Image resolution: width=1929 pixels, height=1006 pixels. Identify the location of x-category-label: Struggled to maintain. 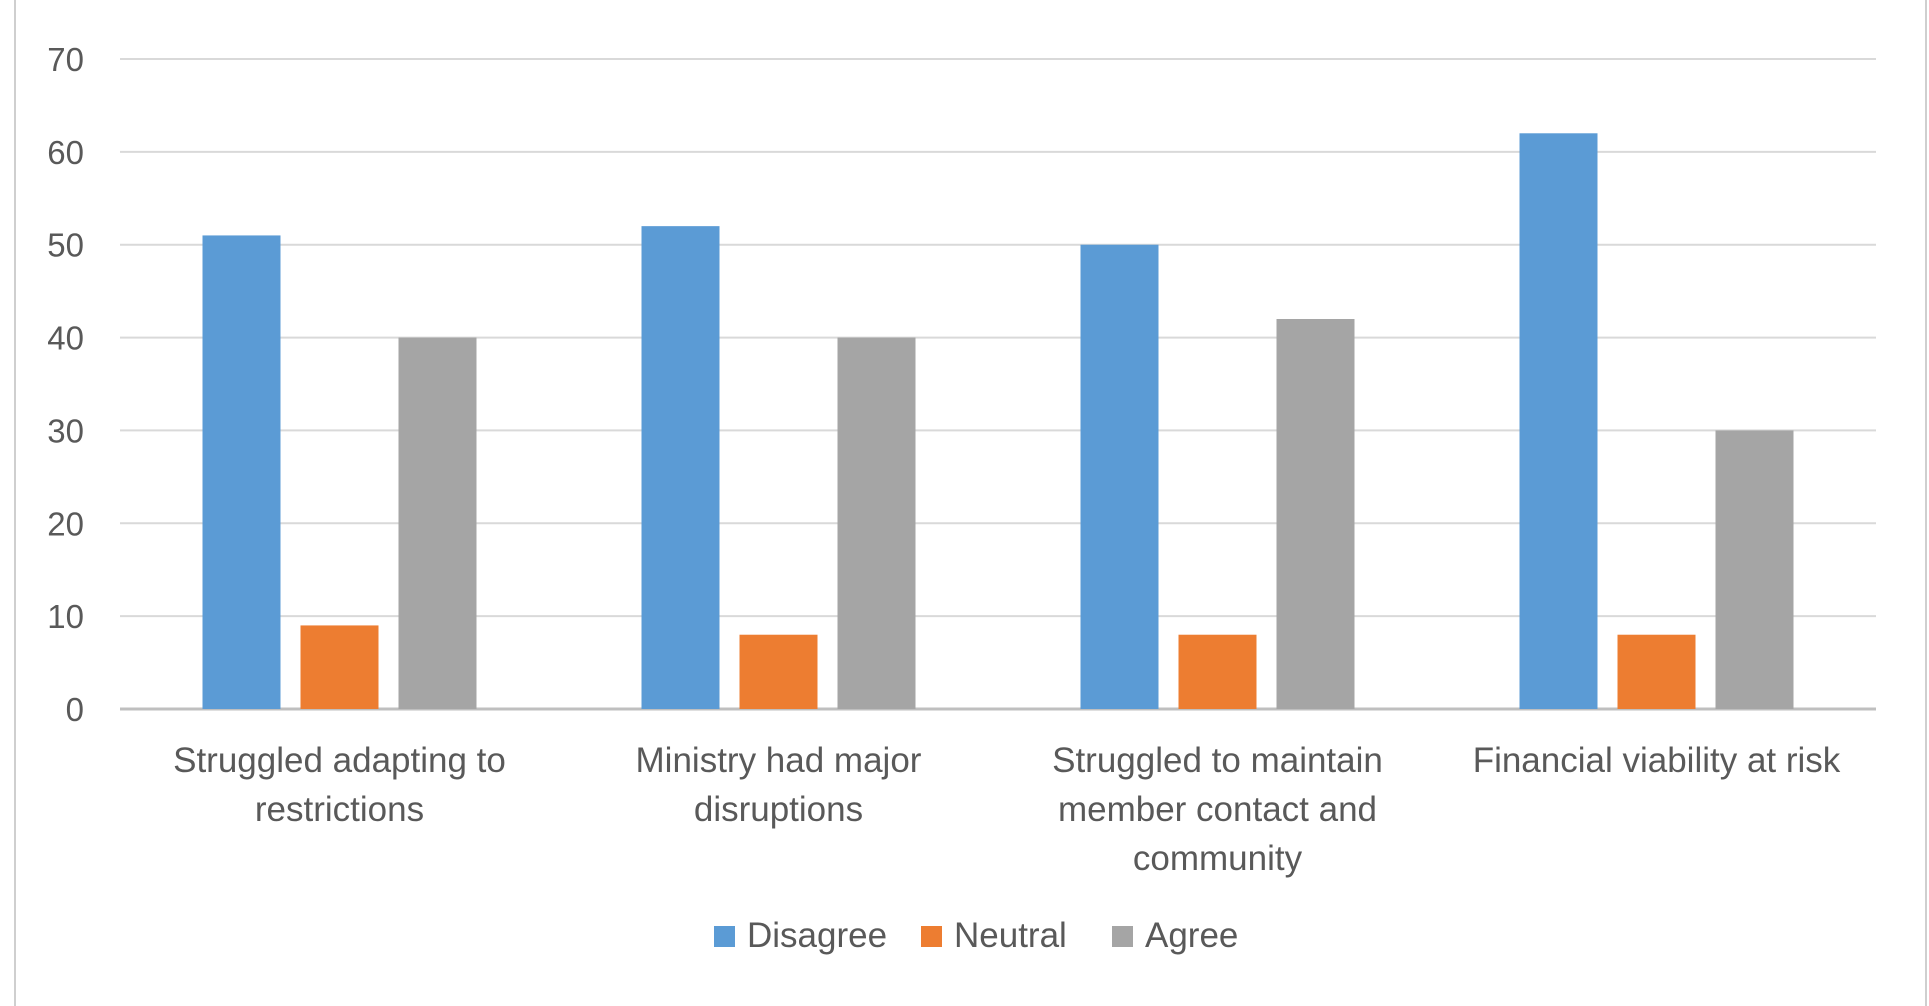
(1217, 760).